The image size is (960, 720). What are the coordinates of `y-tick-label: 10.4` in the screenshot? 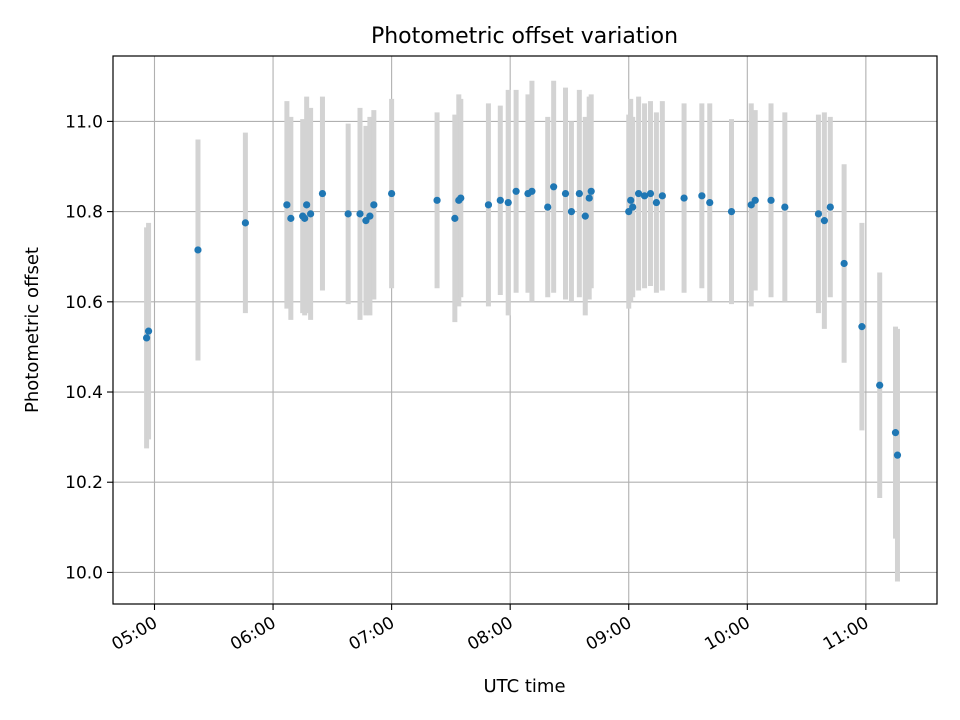 It's located at (84, 393).